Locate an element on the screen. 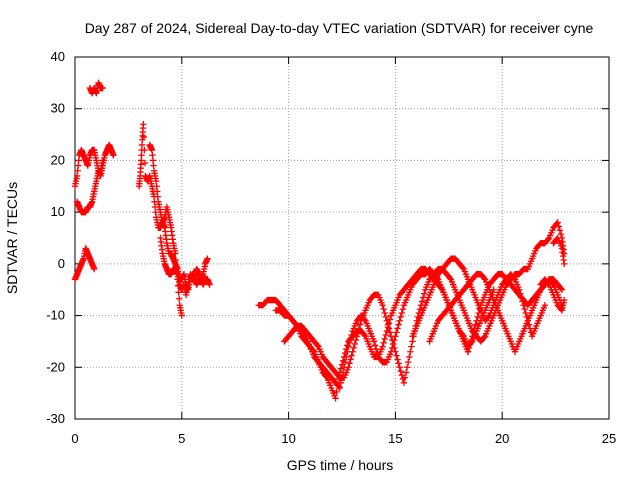 The width and height of the screenshot is (640, 480). y-tick-label: 0 is located at coordinates (61, 263).